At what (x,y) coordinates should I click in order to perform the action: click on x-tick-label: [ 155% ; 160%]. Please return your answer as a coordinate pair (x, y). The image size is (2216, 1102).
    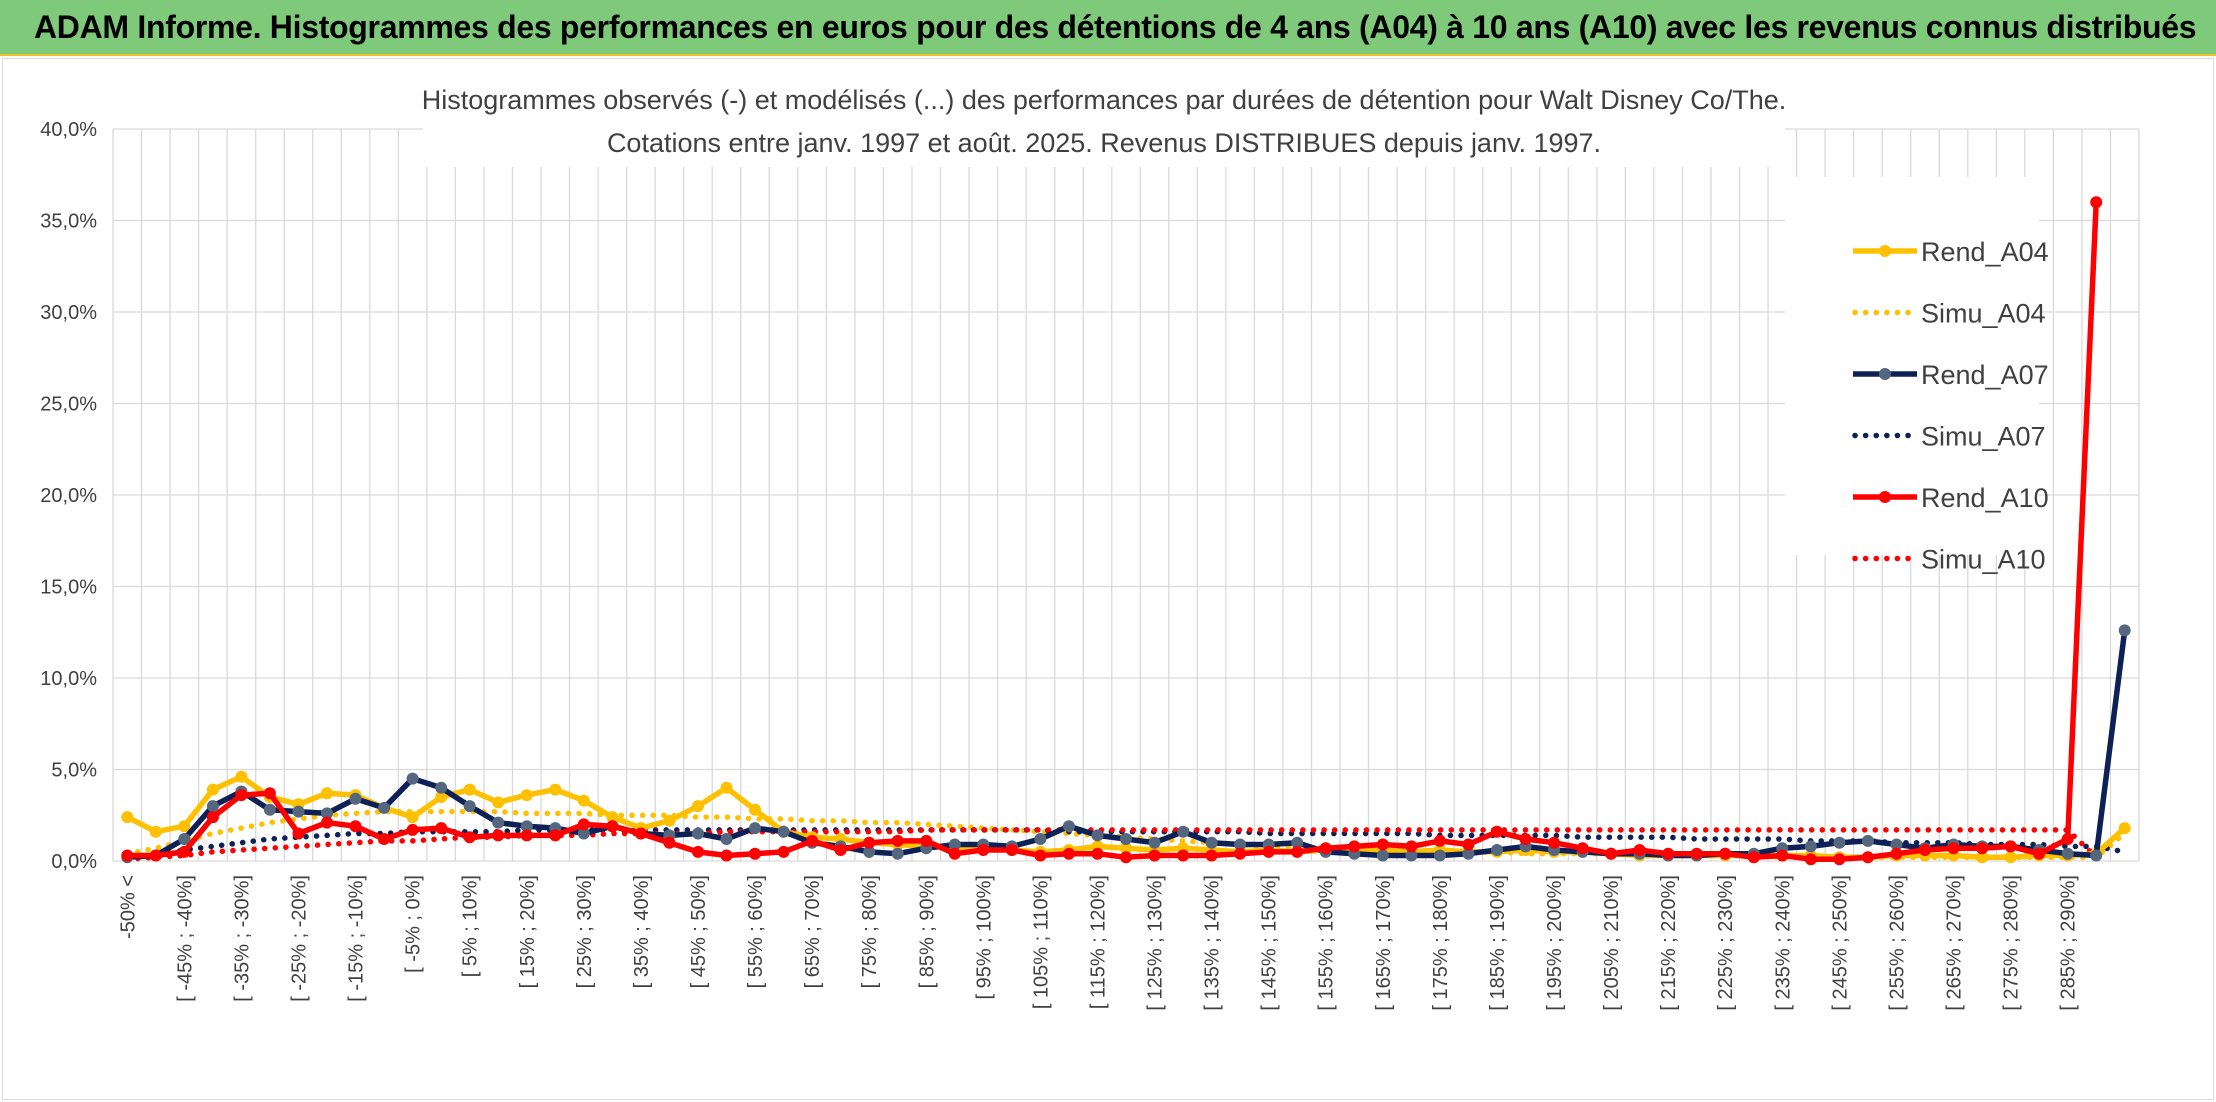
    Looking at the image, I should click on (1327, 943).